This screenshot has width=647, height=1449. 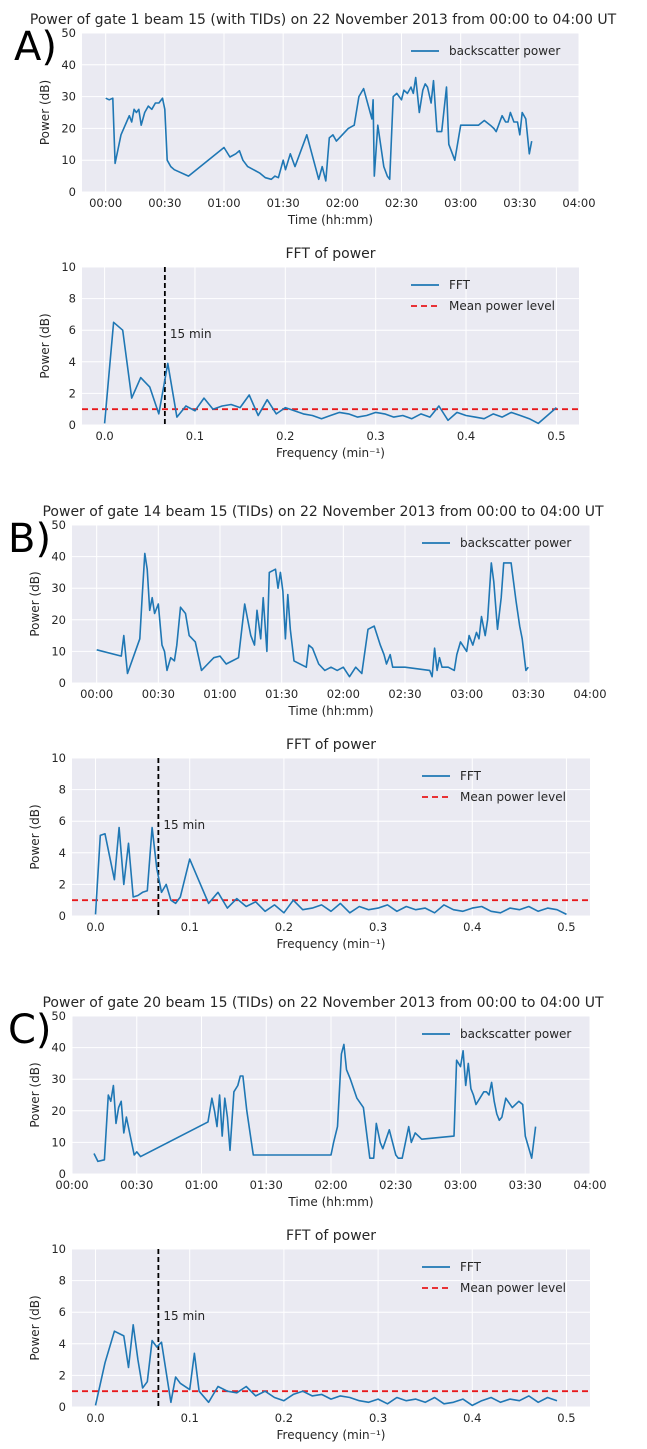 What do you see at coordinates (330, 711) in the screenshot?
I see `x-axis-label: Time (hh:mm)` at bounding box center [330, 711].